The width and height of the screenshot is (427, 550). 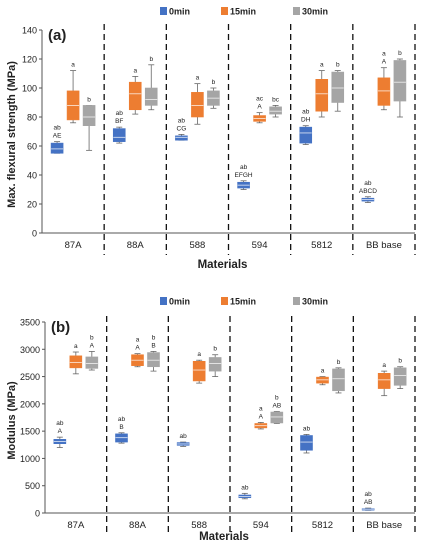 What do you see at coordinates (32, 205) in the screenshot?
I see `y-tick-label: 20` at bounding box center [32, 205].